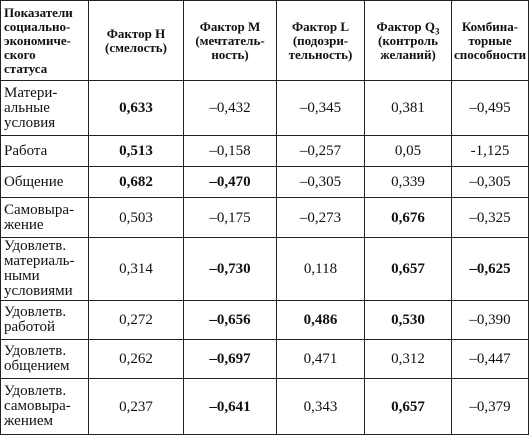 This screenshot has height=437, width=529. What do you see at coordinates (230, 54) in the screenshot?
I see `header-factor-m-line: ность)` at bounding box center [230, 54].